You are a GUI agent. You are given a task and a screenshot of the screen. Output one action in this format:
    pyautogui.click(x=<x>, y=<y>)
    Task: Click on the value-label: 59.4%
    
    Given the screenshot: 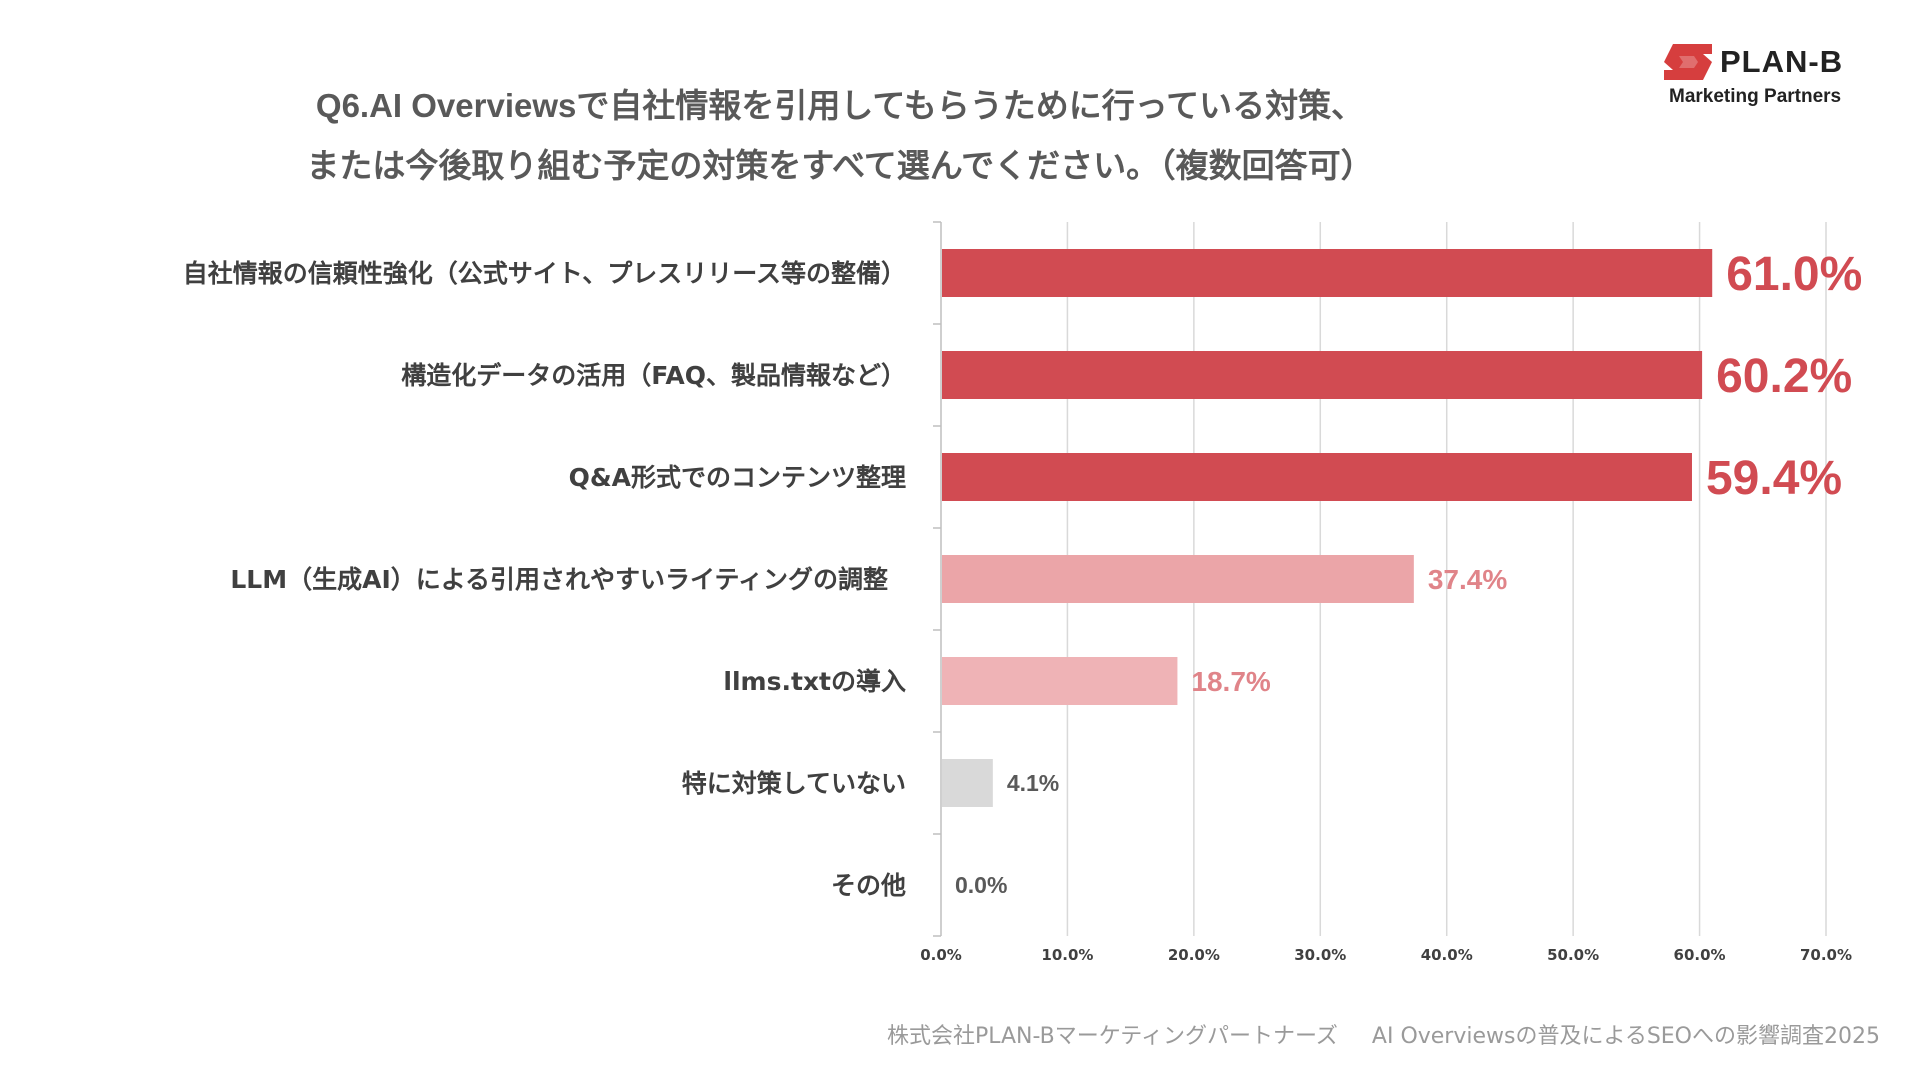 What is the action you would take?
    pyautogui.click(x=1774, y=478)
    